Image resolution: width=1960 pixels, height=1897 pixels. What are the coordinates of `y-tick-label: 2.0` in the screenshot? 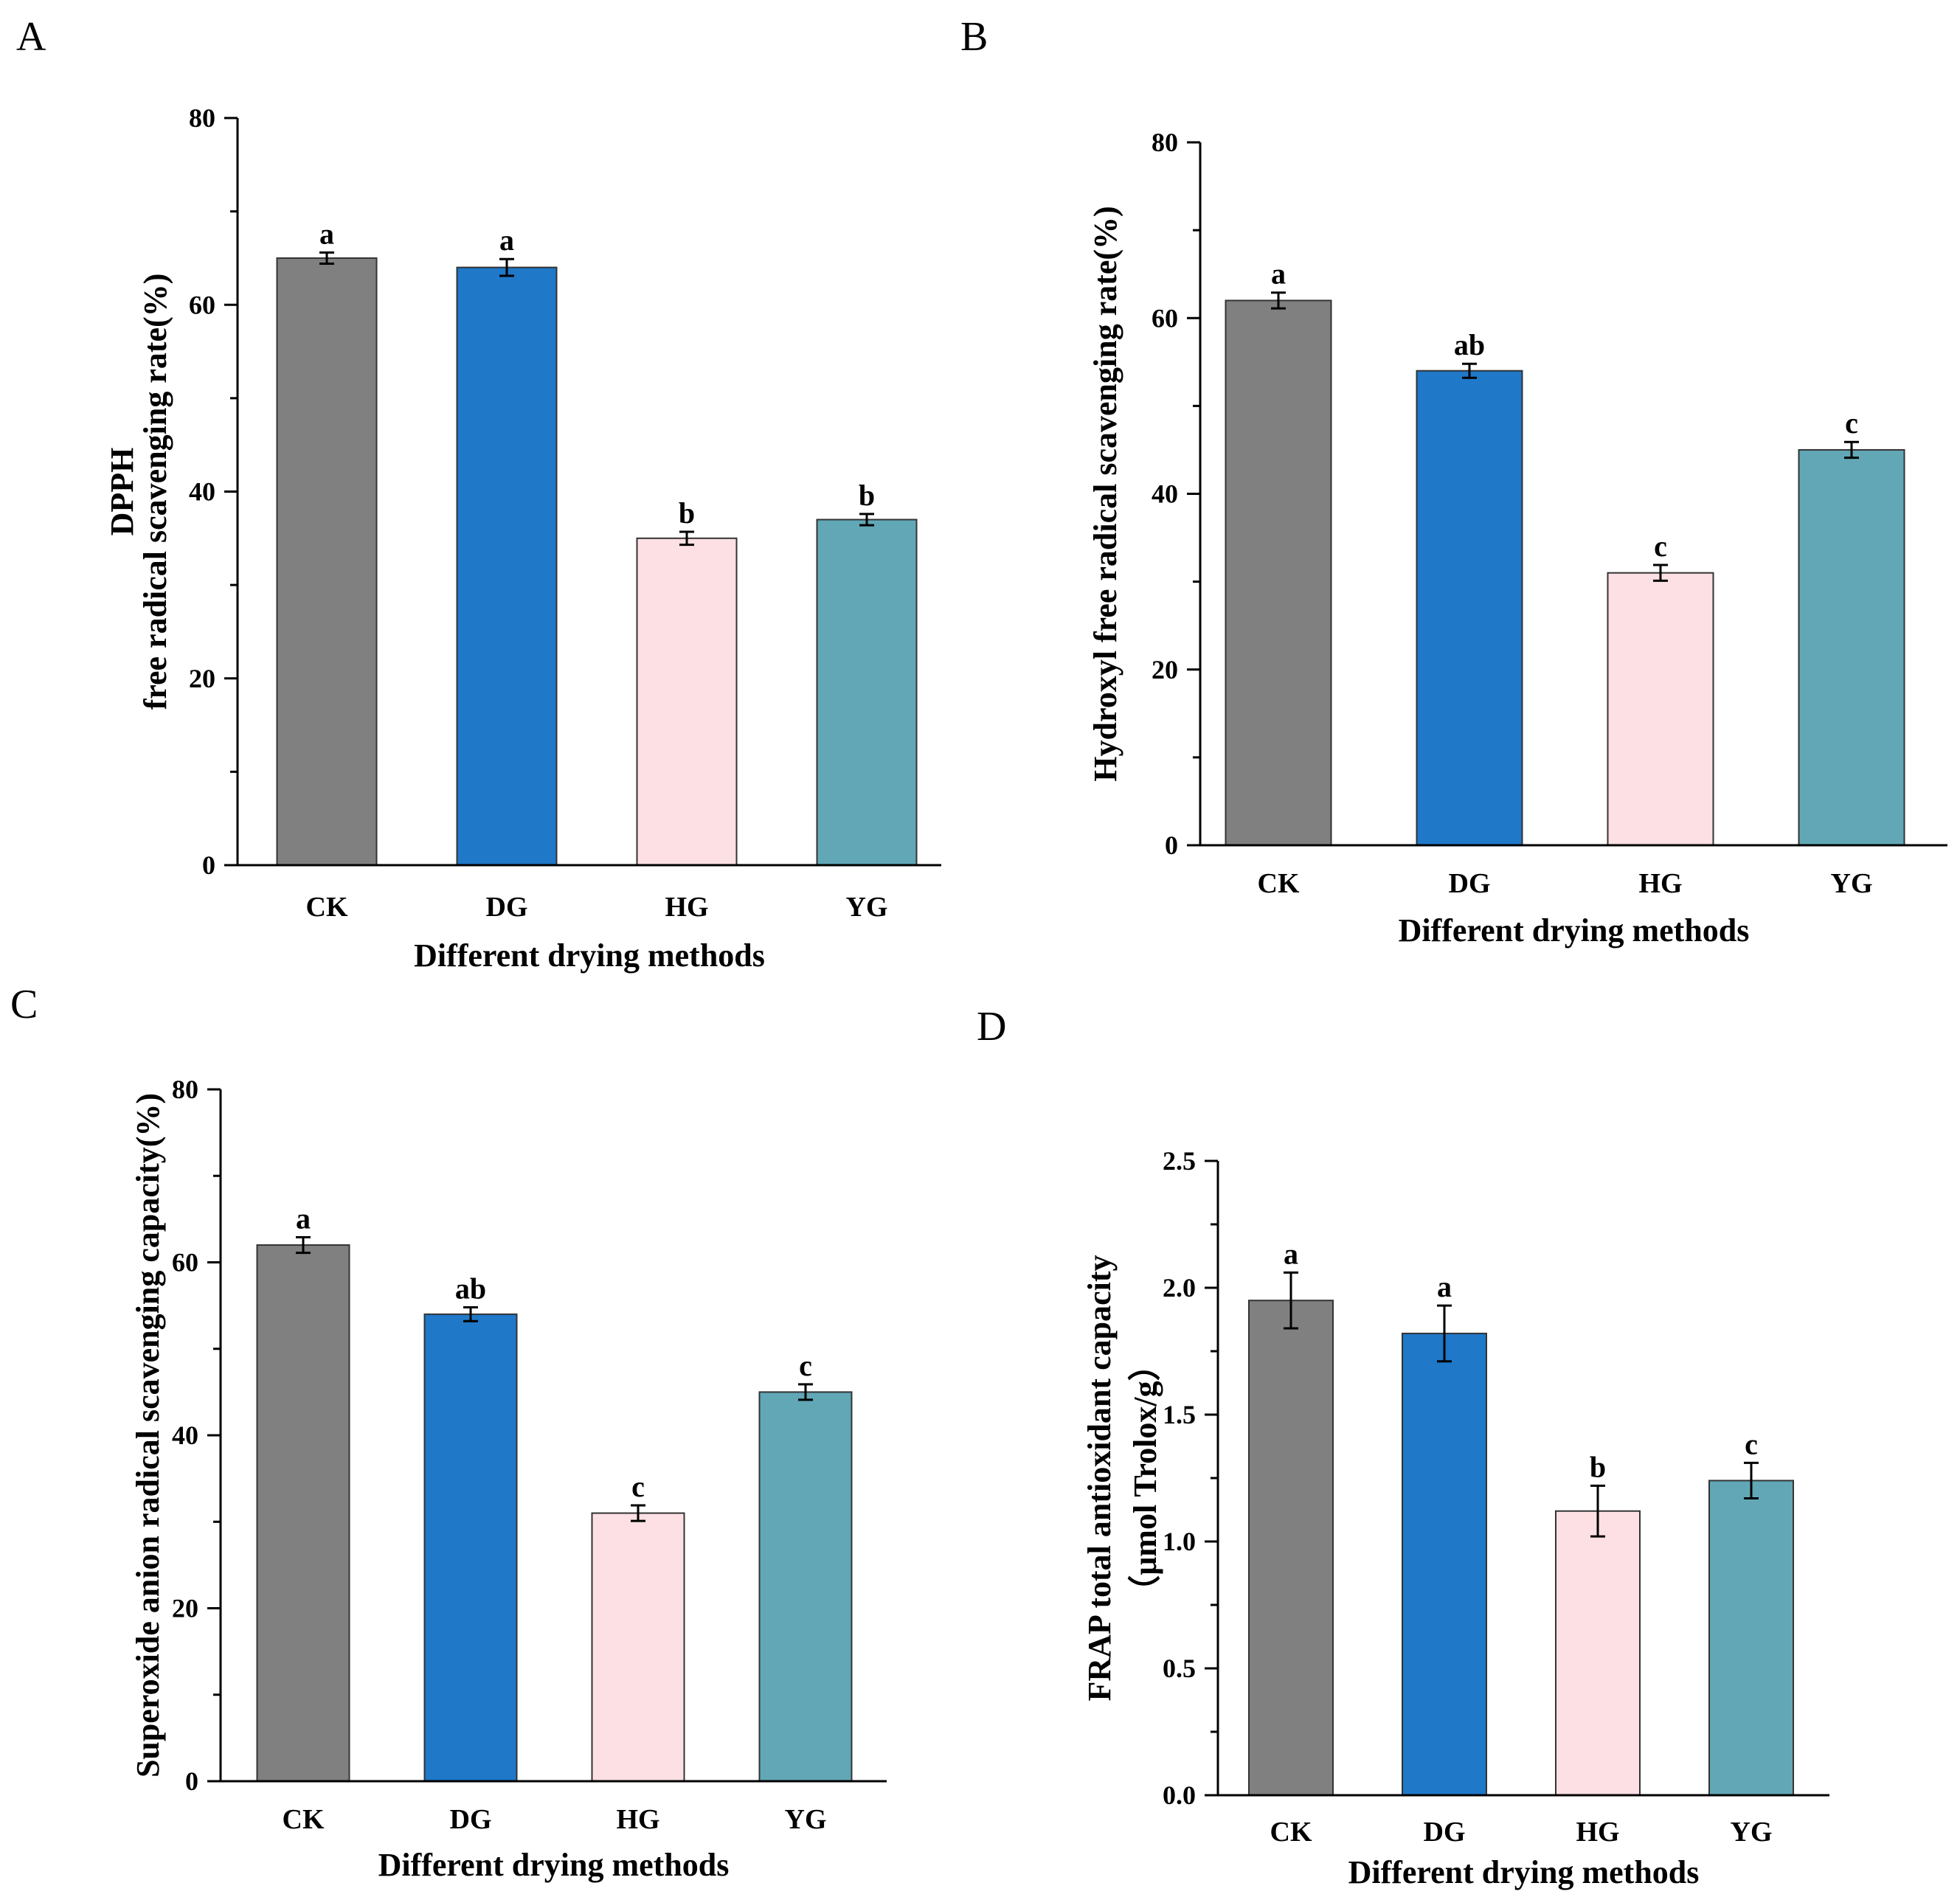 It's located at (1180, 1288).